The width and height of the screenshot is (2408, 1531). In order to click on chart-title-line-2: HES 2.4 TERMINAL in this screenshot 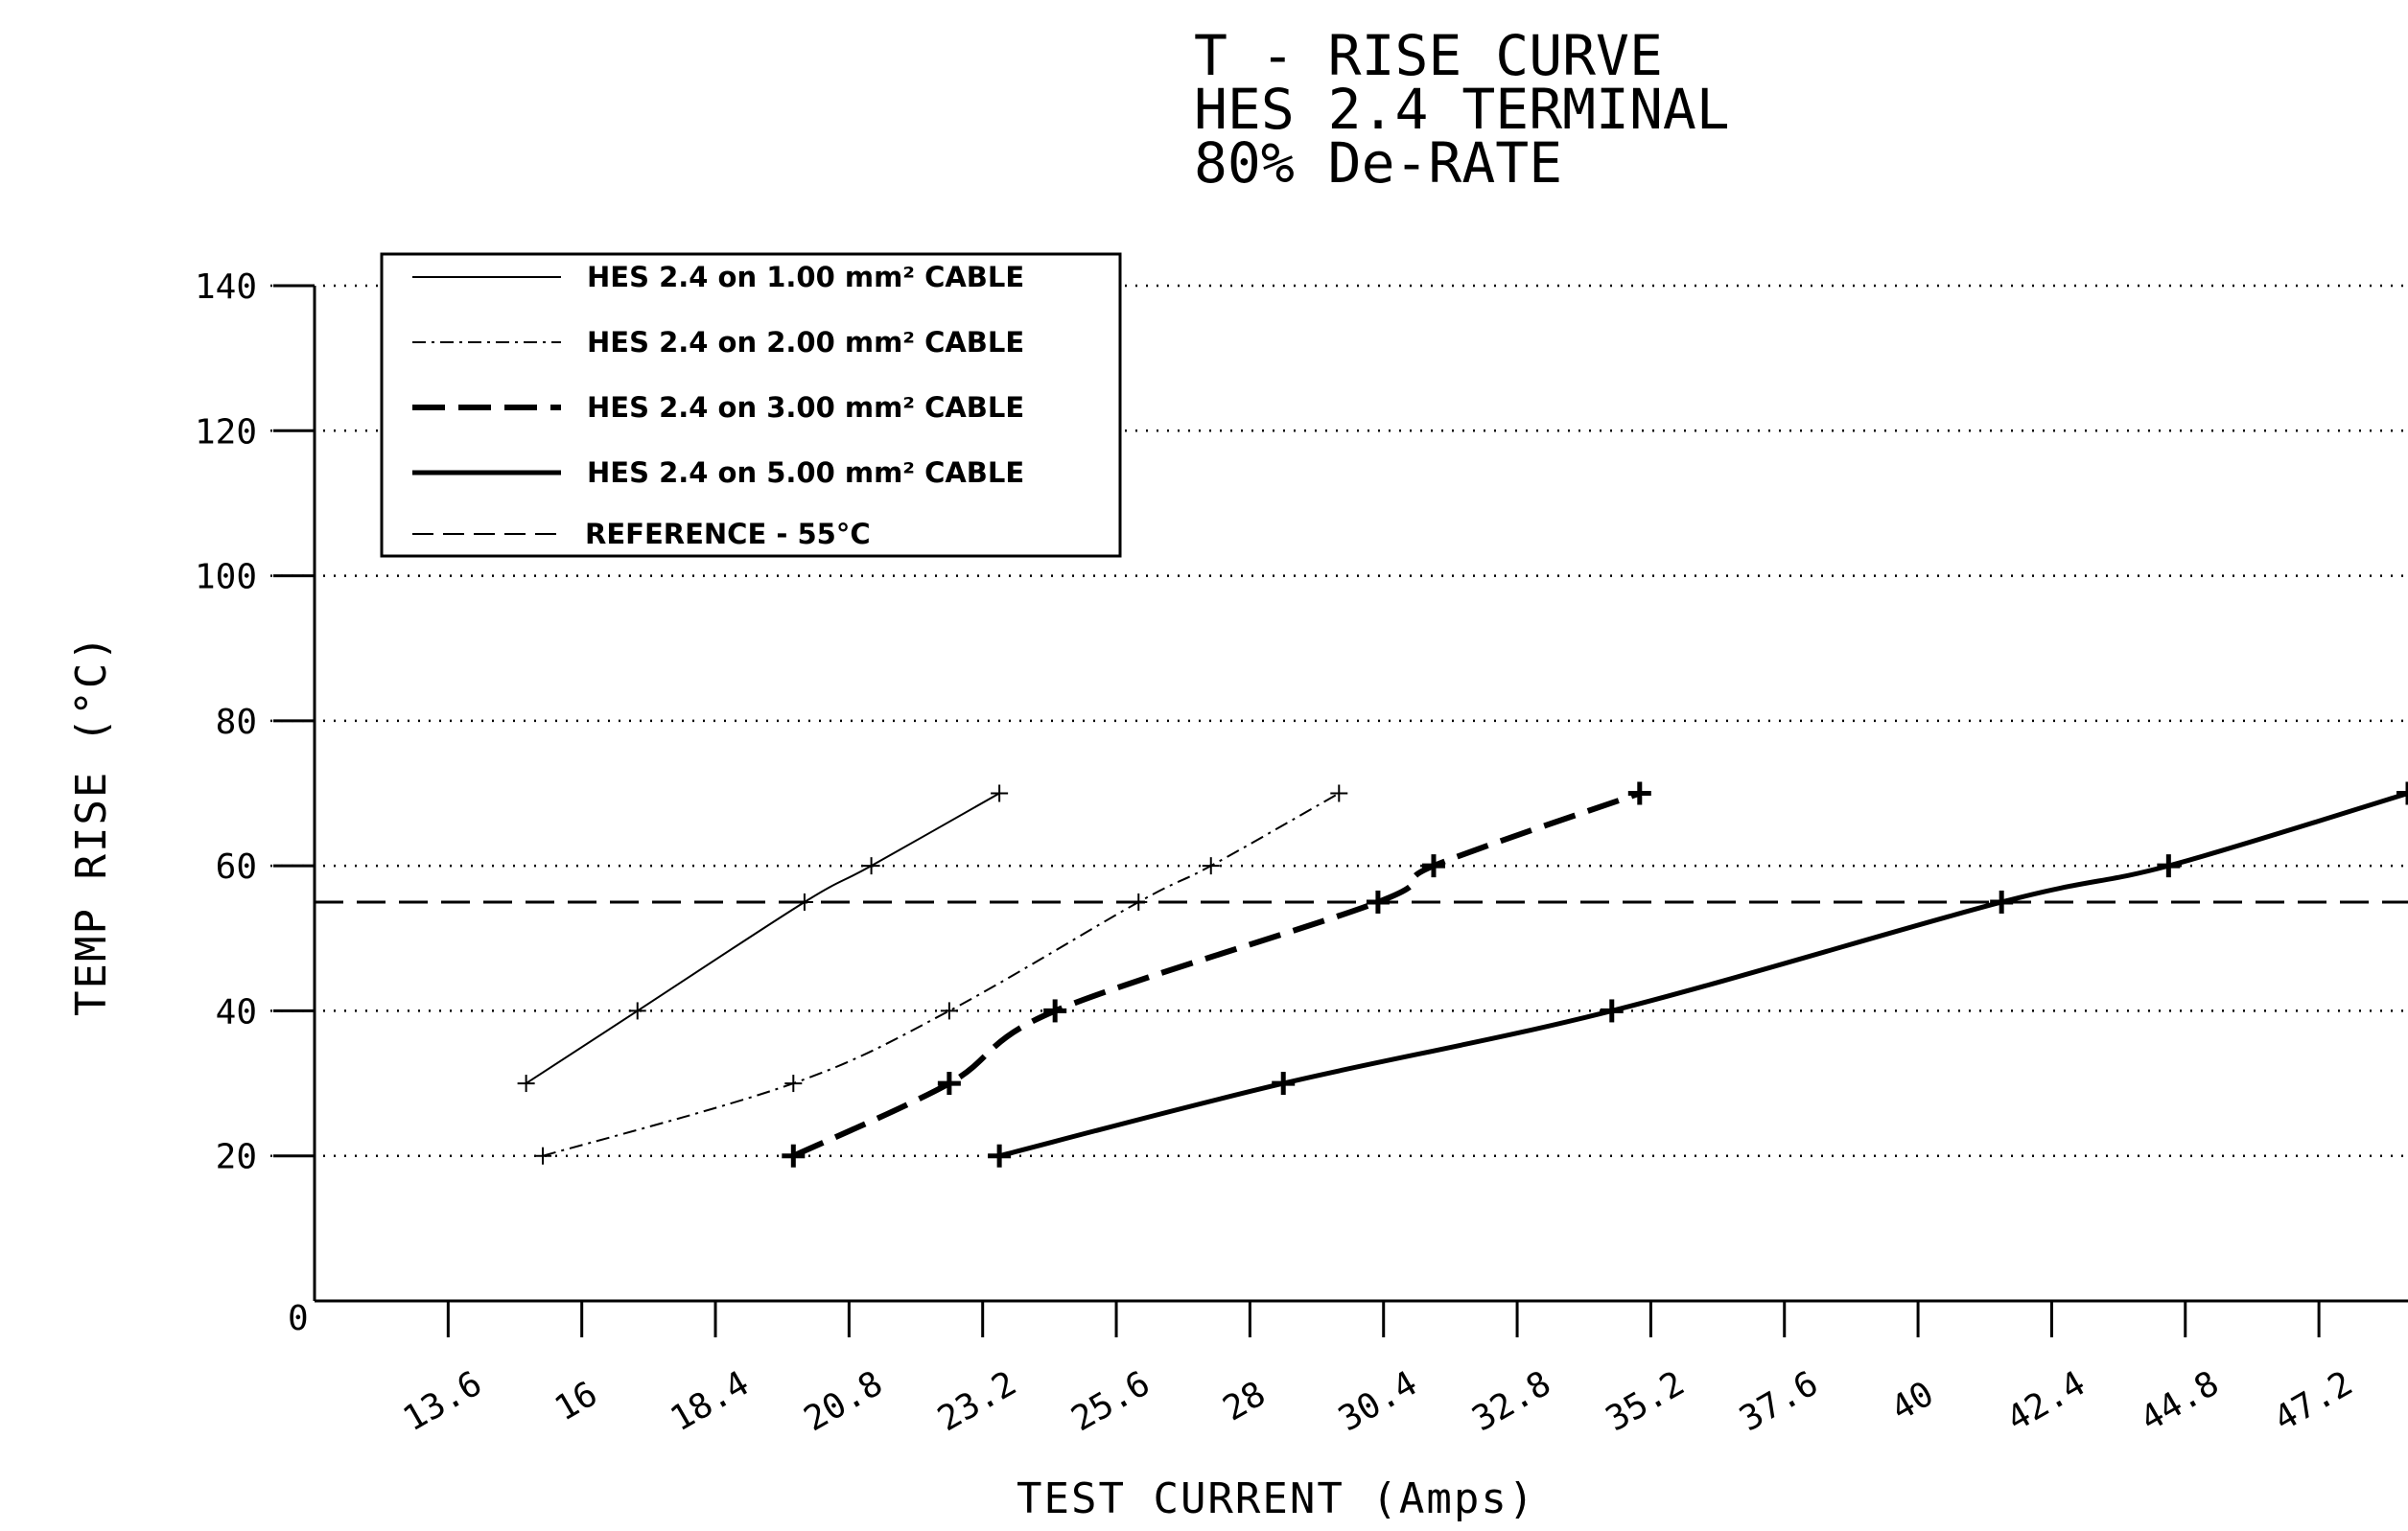, I will do `click(1462, 109)`.